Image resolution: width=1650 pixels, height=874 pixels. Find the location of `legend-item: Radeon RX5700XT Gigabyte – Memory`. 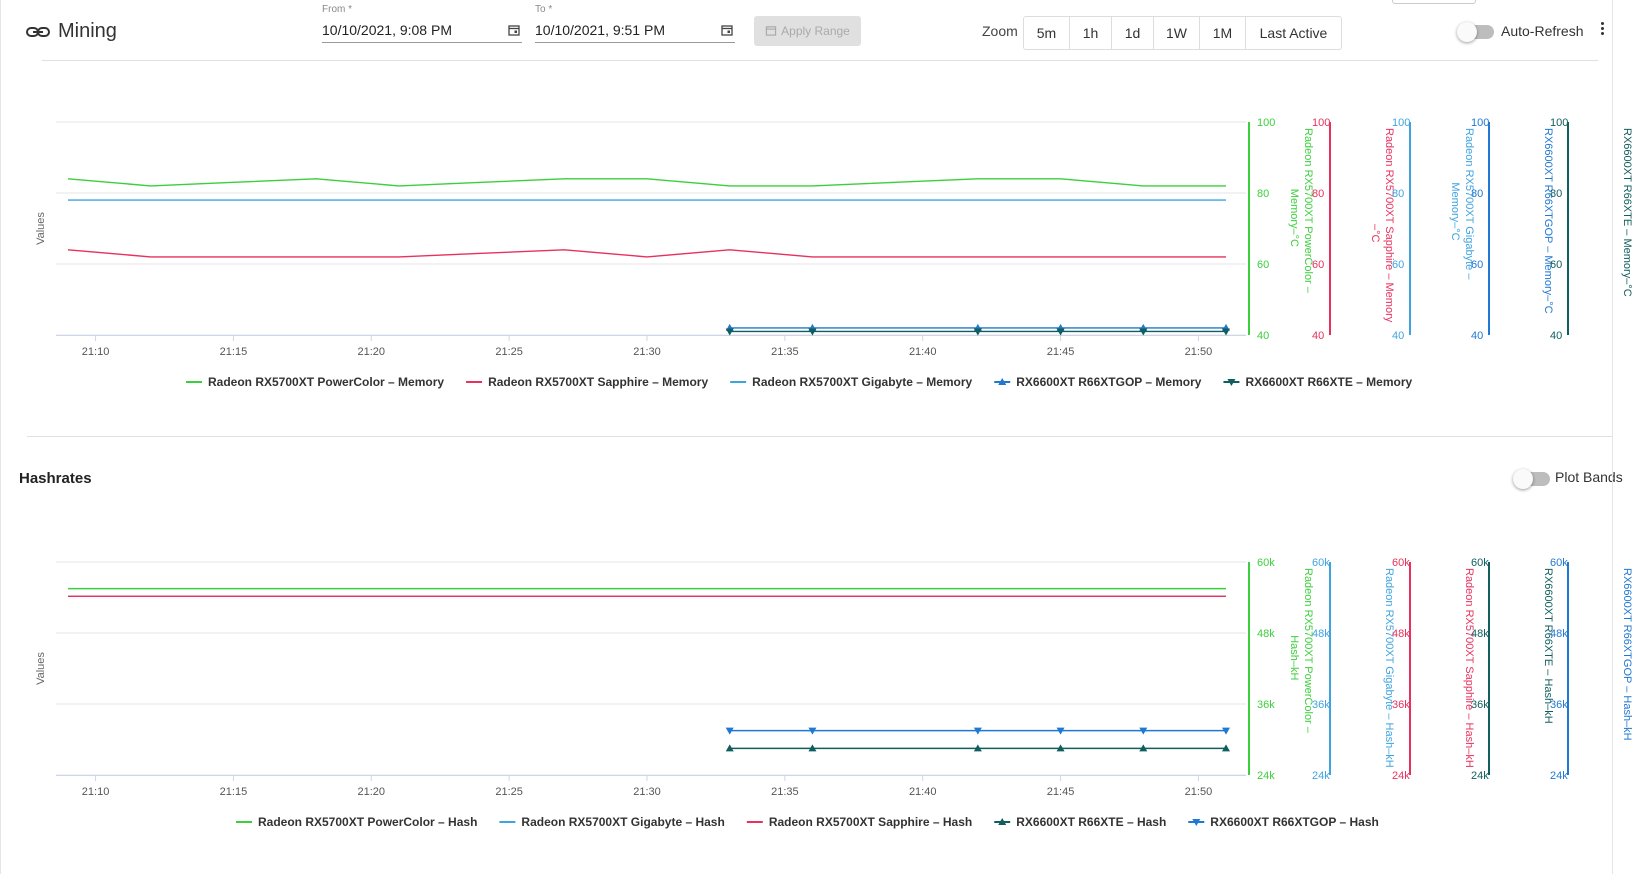

legend-item: Radeon RX5700XT Gigabyte – Memory is located at coordinates (851, 382).